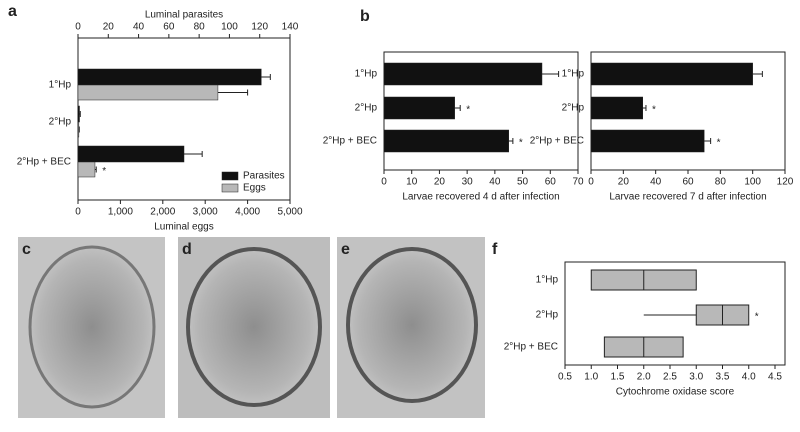 The height and width of the screenshot is (432, 800). What do you see at coordinates (411, 327) in the screenshot?
I see `micrograph-e` at bounding box center [411, 327].